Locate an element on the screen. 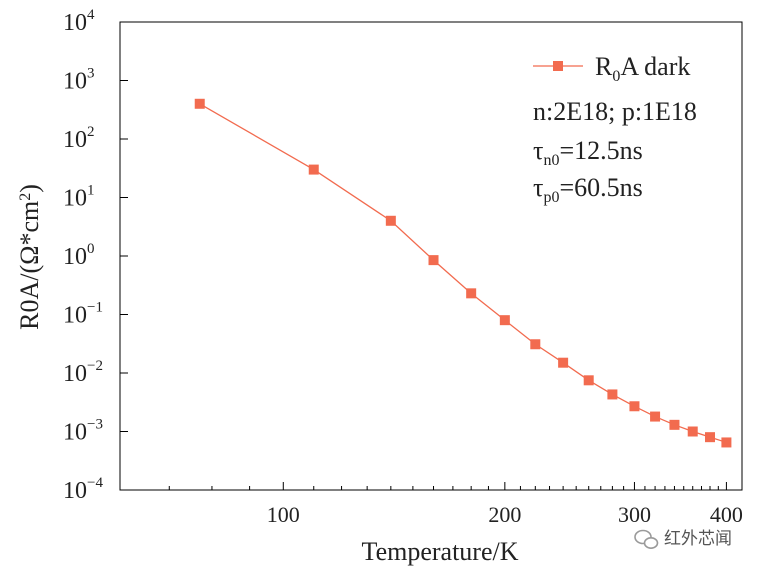 Image resolution: width=764 pixels, height=570 pixels. watermark: 红外芯闻 is located at coordinates (683, 539).